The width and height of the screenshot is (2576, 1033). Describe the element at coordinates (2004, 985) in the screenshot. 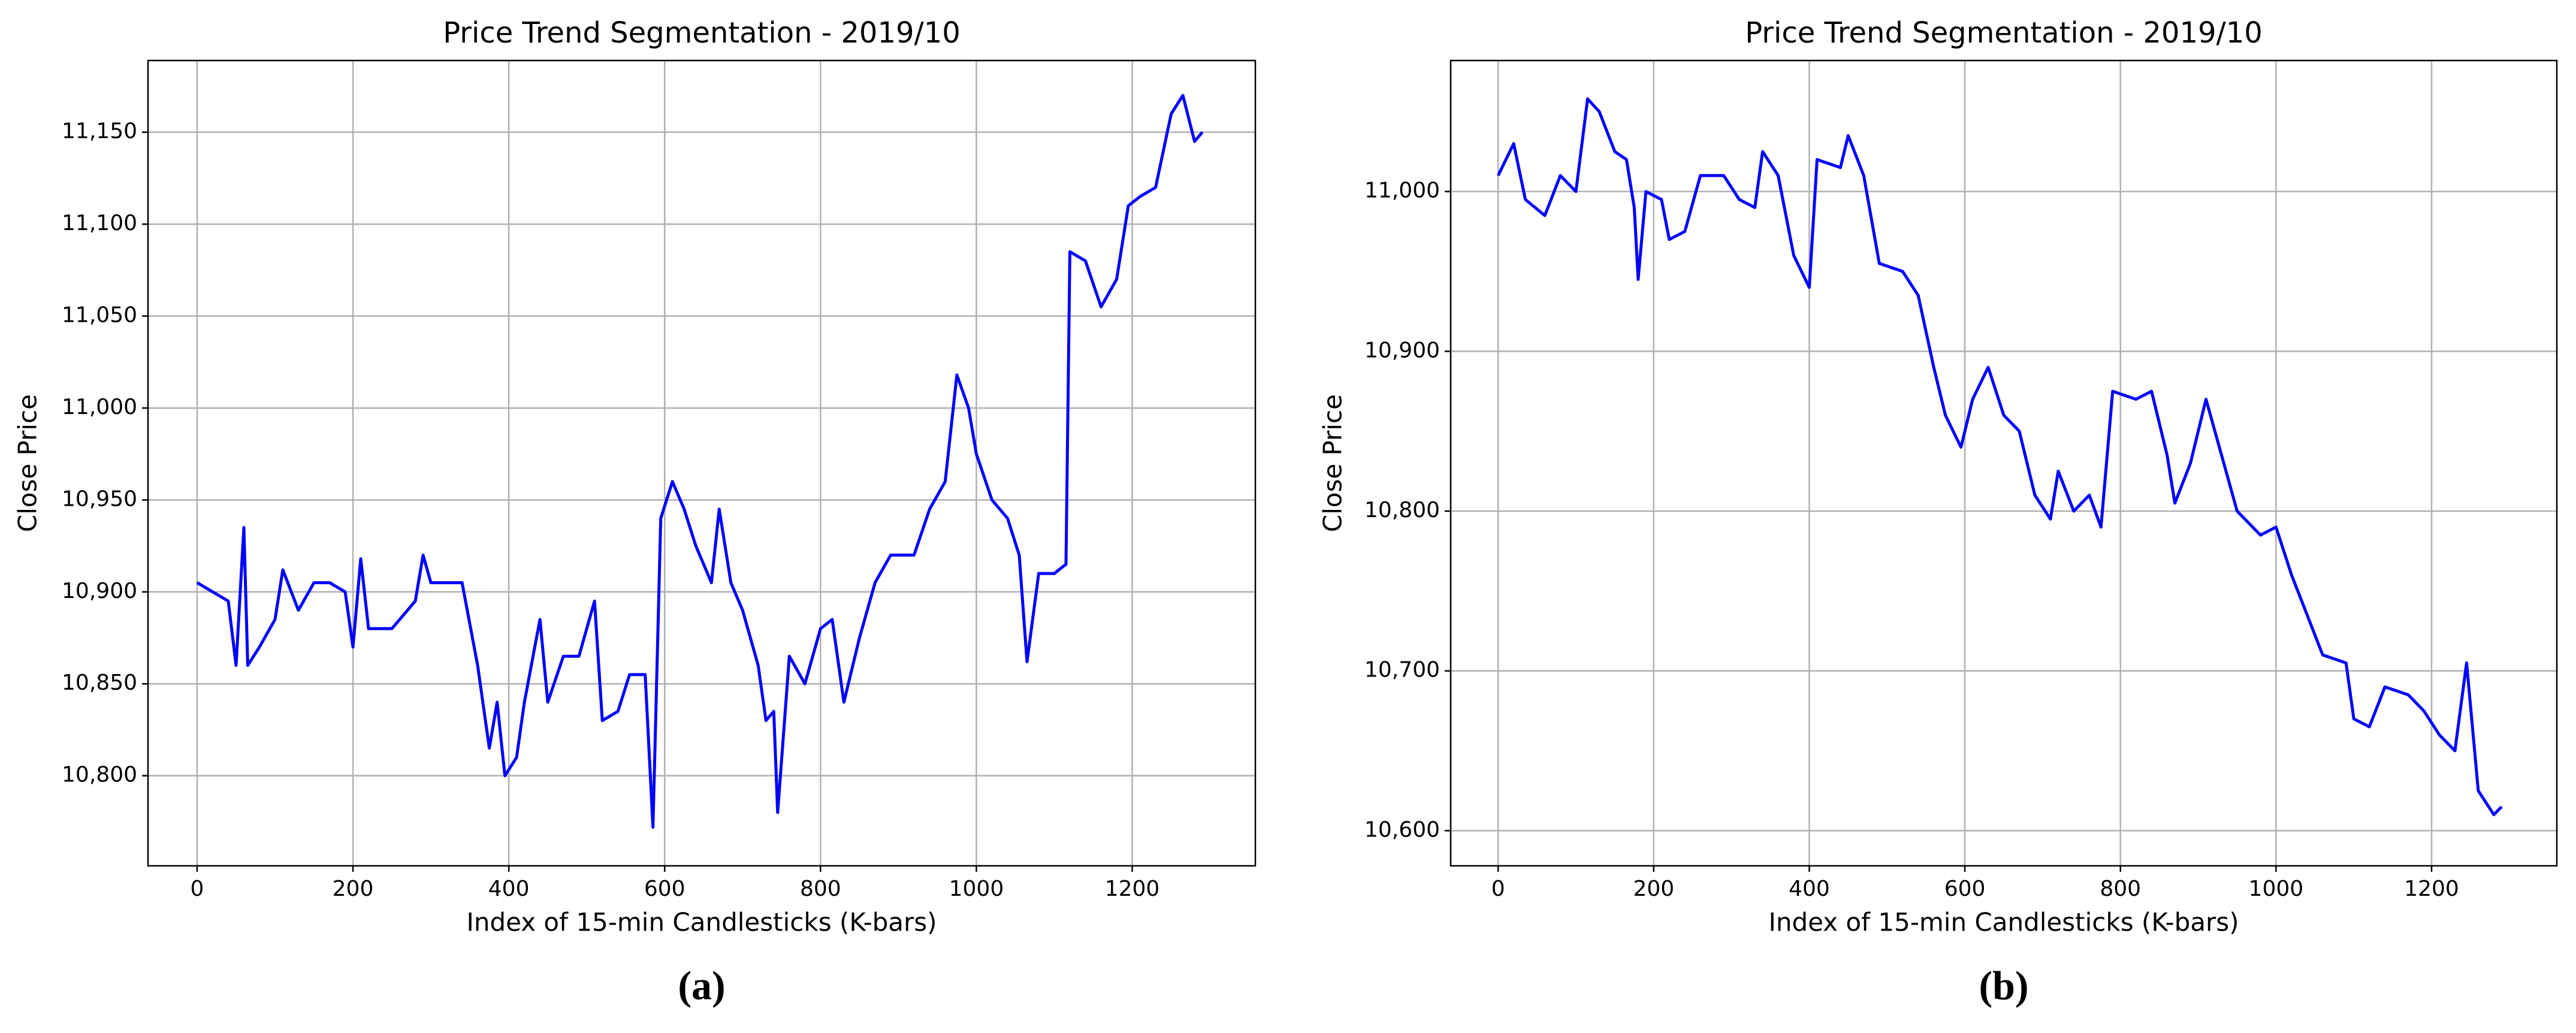

I see `caption: (b)` at that location.